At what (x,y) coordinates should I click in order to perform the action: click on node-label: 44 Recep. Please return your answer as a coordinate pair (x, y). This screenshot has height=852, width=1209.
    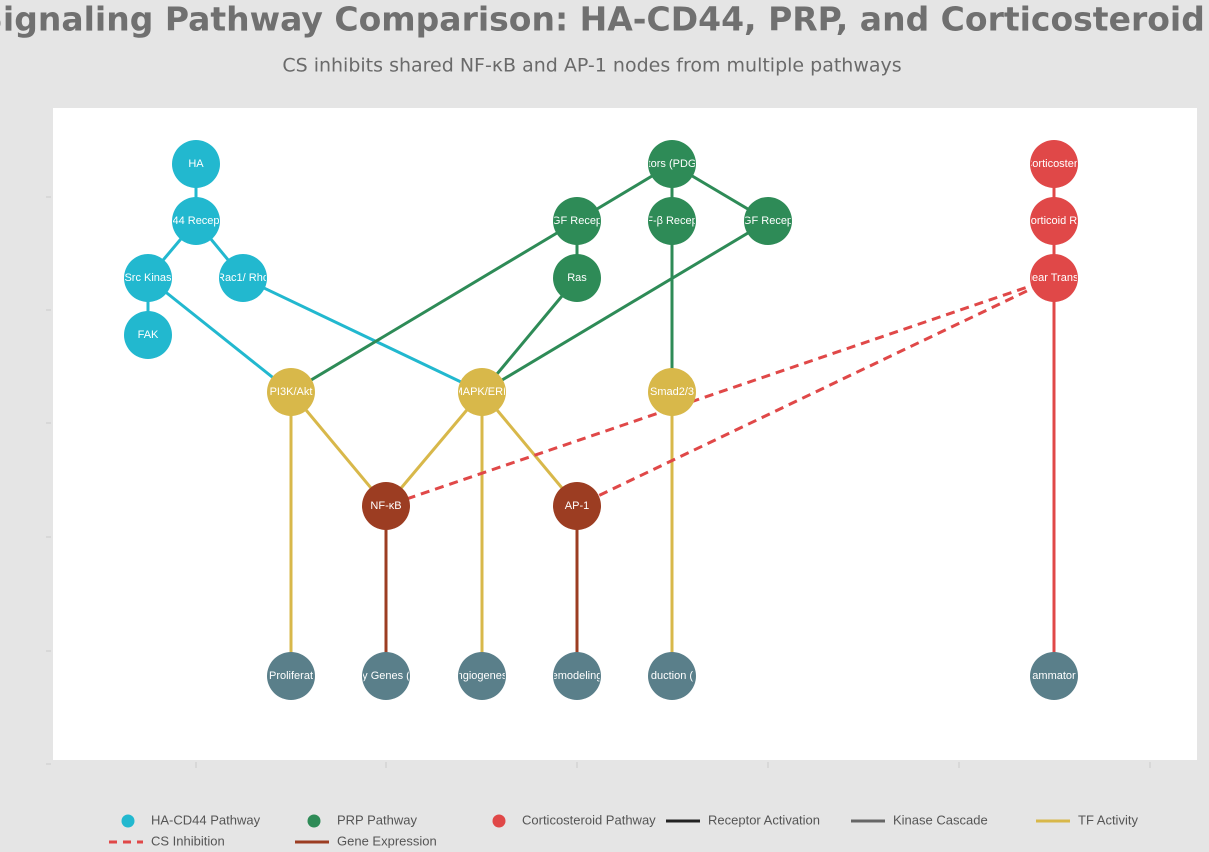
    Looking at the image, I should click on (195, 221).